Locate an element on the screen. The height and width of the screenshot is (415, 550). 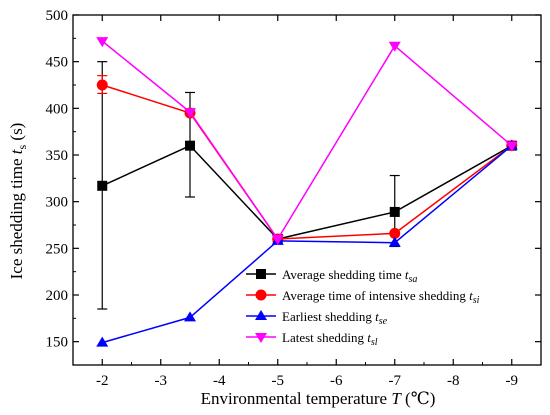
y-axis-title: Ice shedding time ts (s) is located at coordinates (18, 201).